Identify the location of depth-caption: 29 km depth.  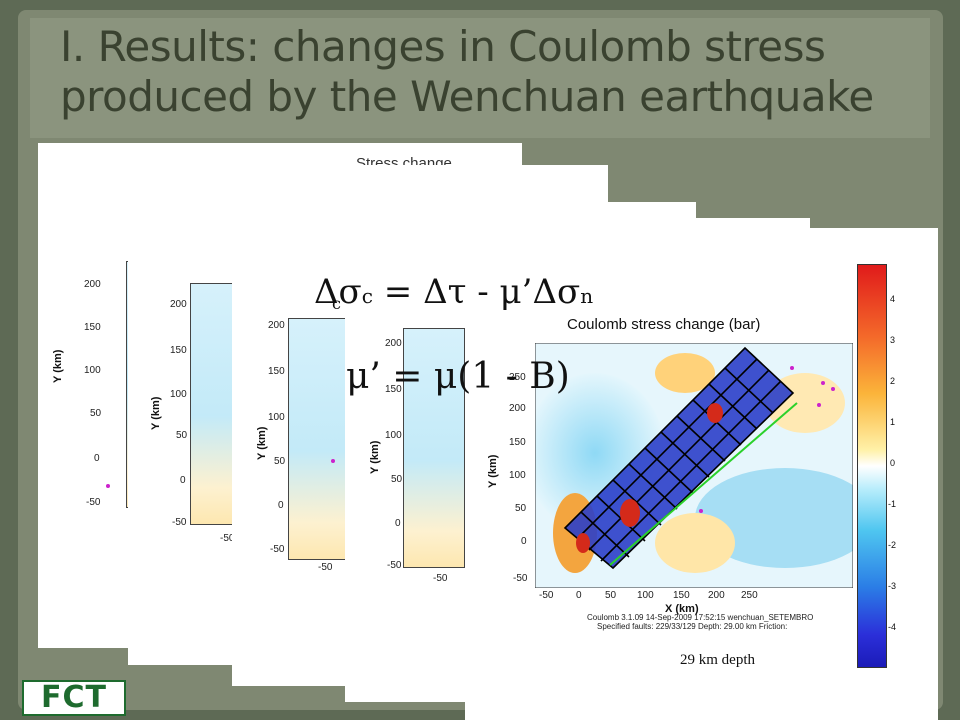
(717, 660).